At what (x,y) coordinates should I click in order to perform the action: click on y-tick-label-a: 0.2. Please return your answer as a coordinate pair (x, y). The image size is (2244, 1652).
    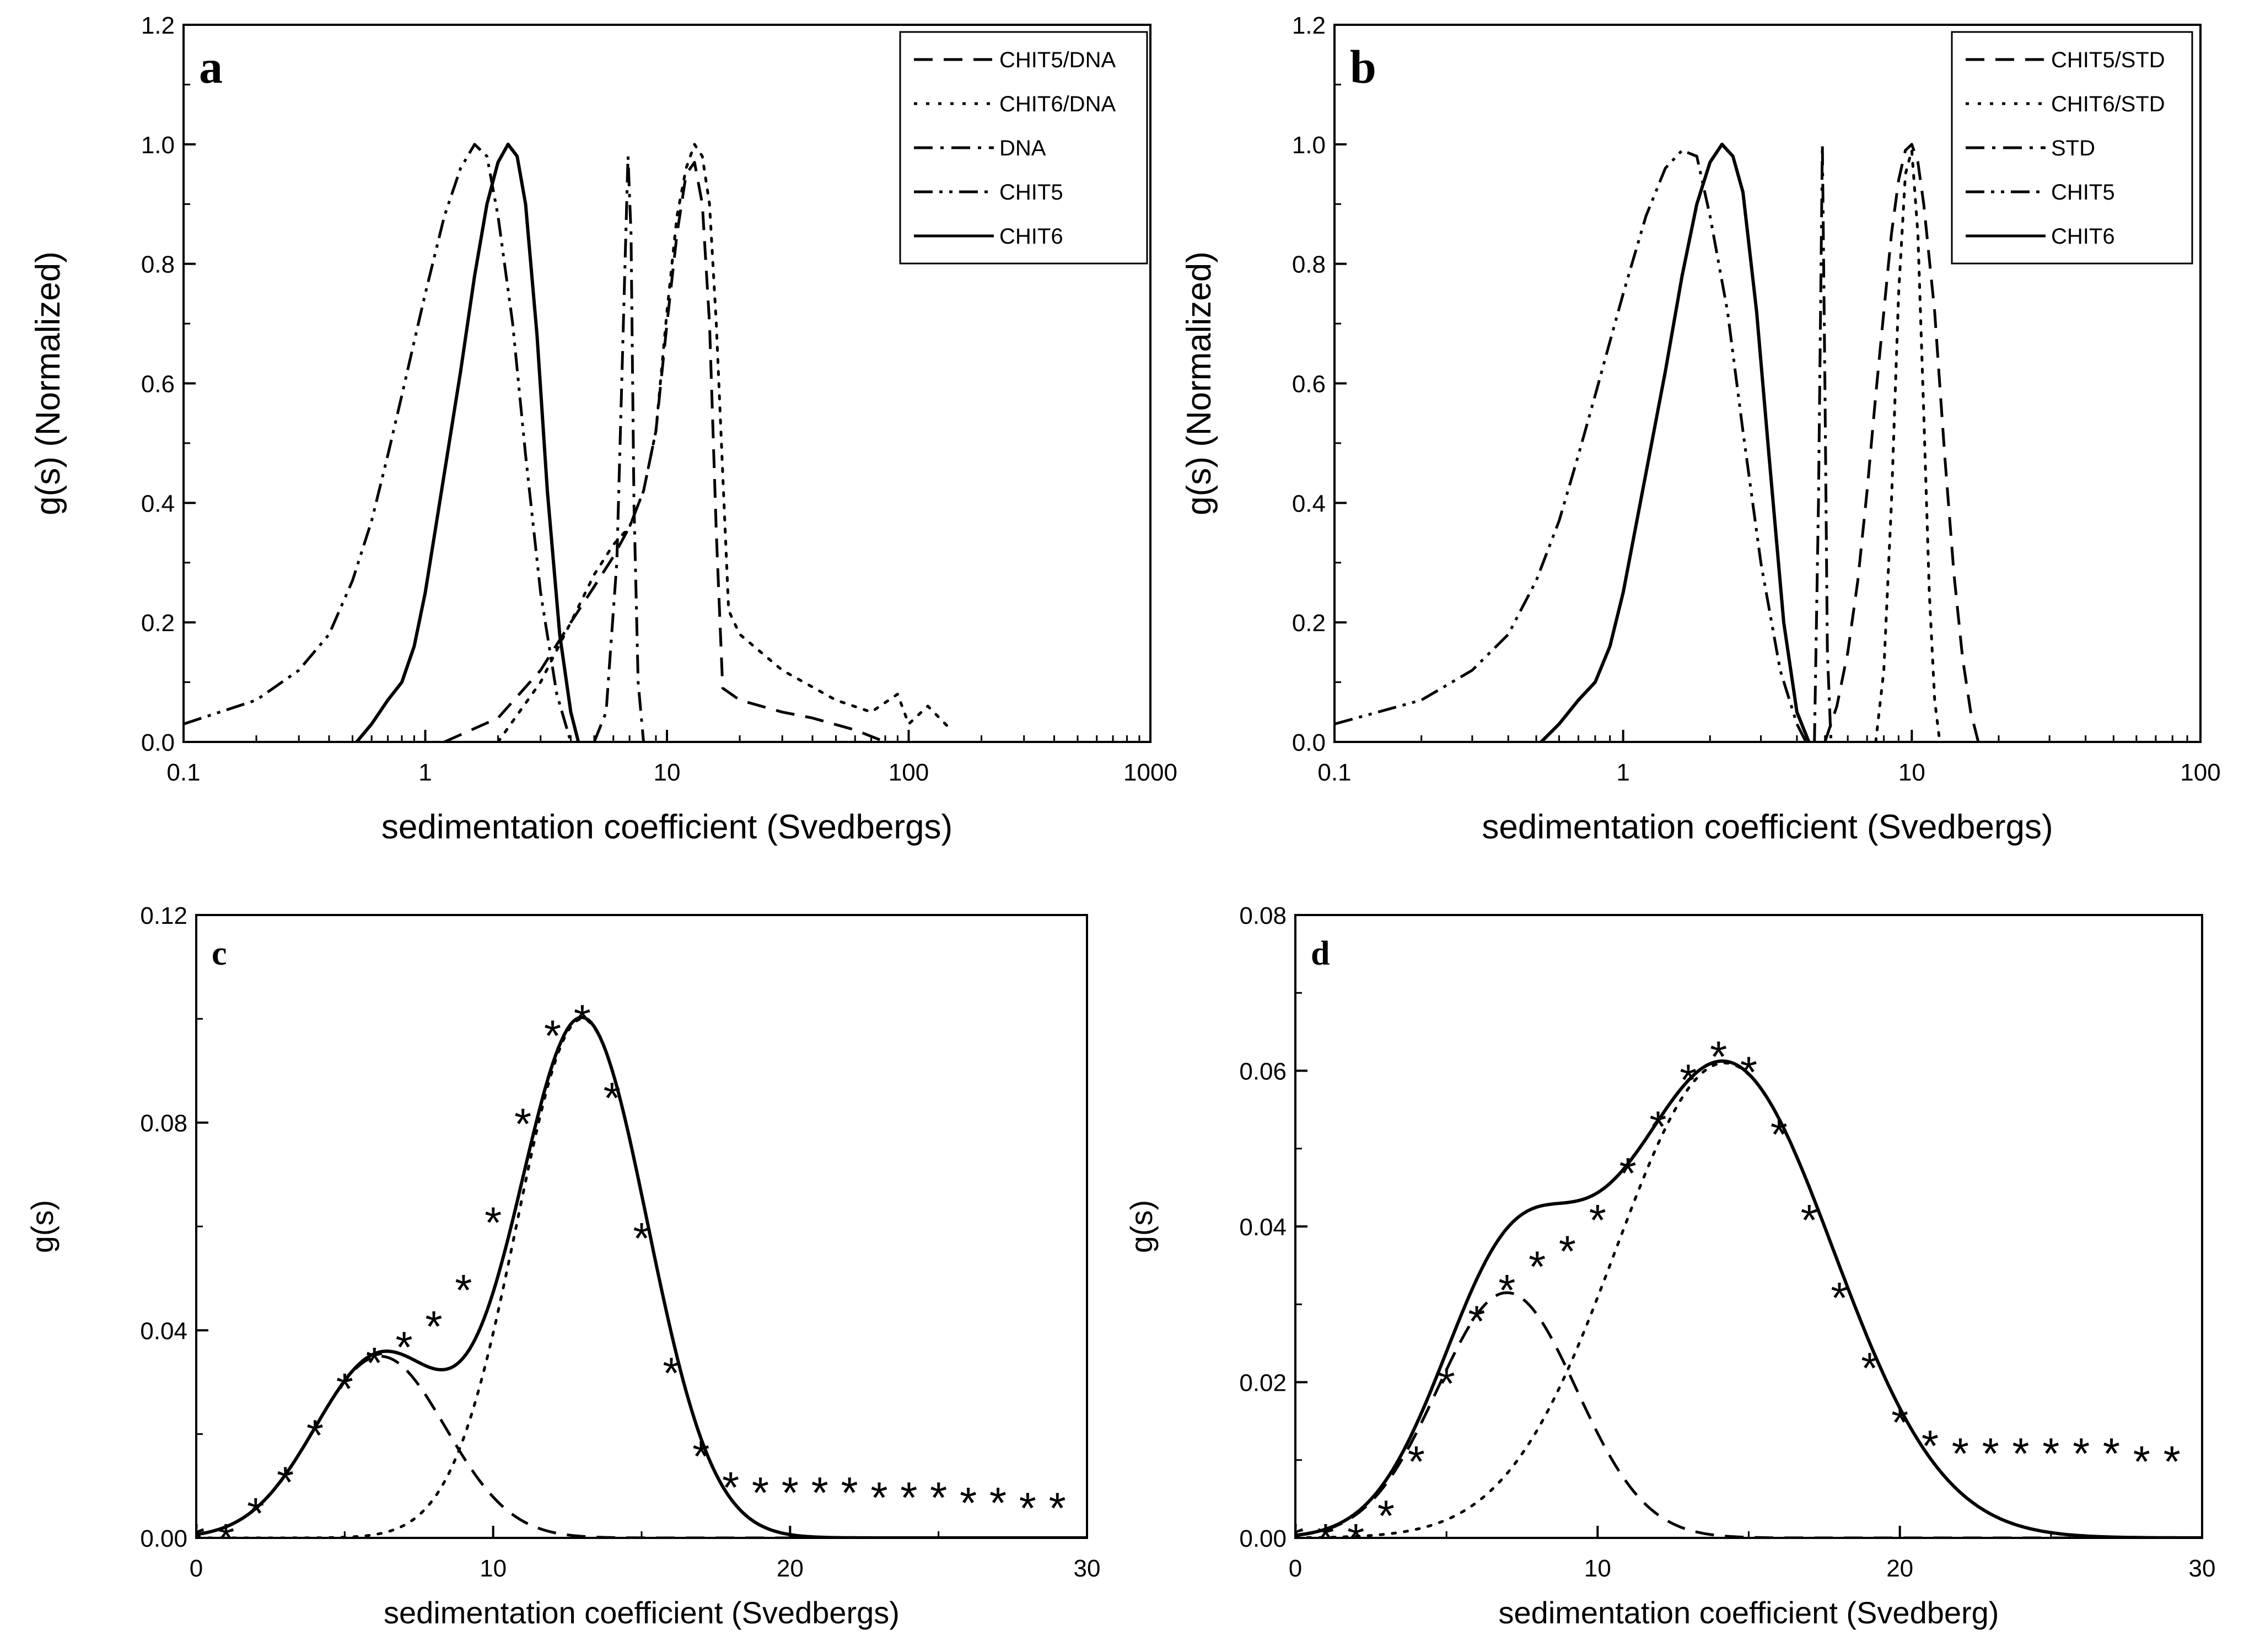
    Looking at the image, I should click on (158, 623).